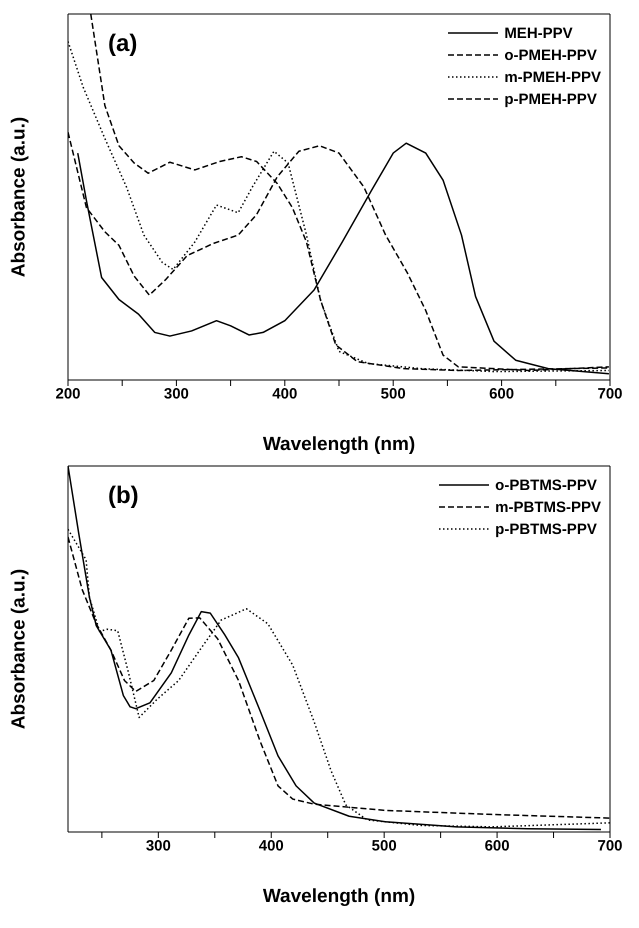  Describe the element at coordinates (123, 44) in the screenshot. I see `annotation: (a)` at that location.